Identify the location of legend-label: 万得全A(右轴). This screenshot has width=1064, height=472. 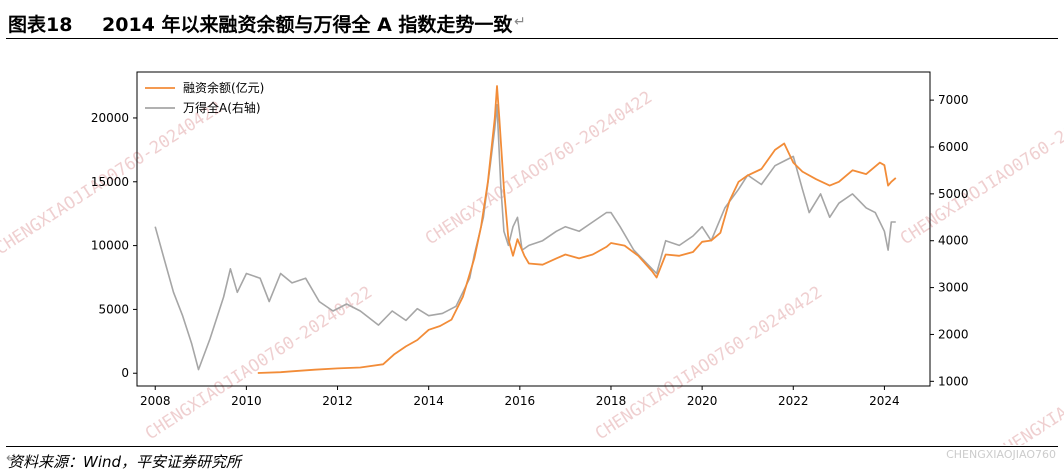
(222, 107).